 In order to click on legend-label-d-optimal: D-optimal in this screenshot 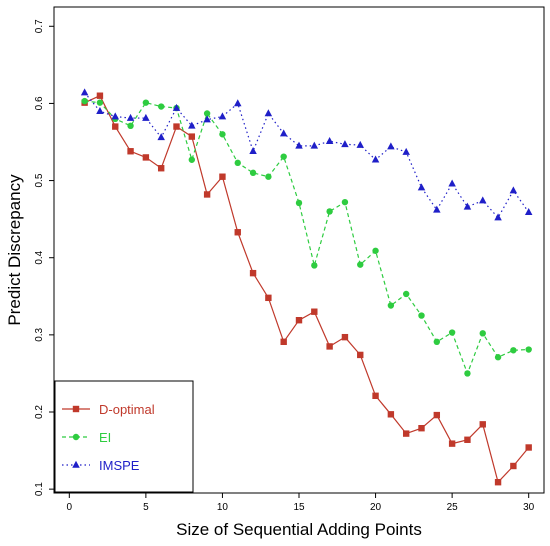, I will do `click(127, 409)`.